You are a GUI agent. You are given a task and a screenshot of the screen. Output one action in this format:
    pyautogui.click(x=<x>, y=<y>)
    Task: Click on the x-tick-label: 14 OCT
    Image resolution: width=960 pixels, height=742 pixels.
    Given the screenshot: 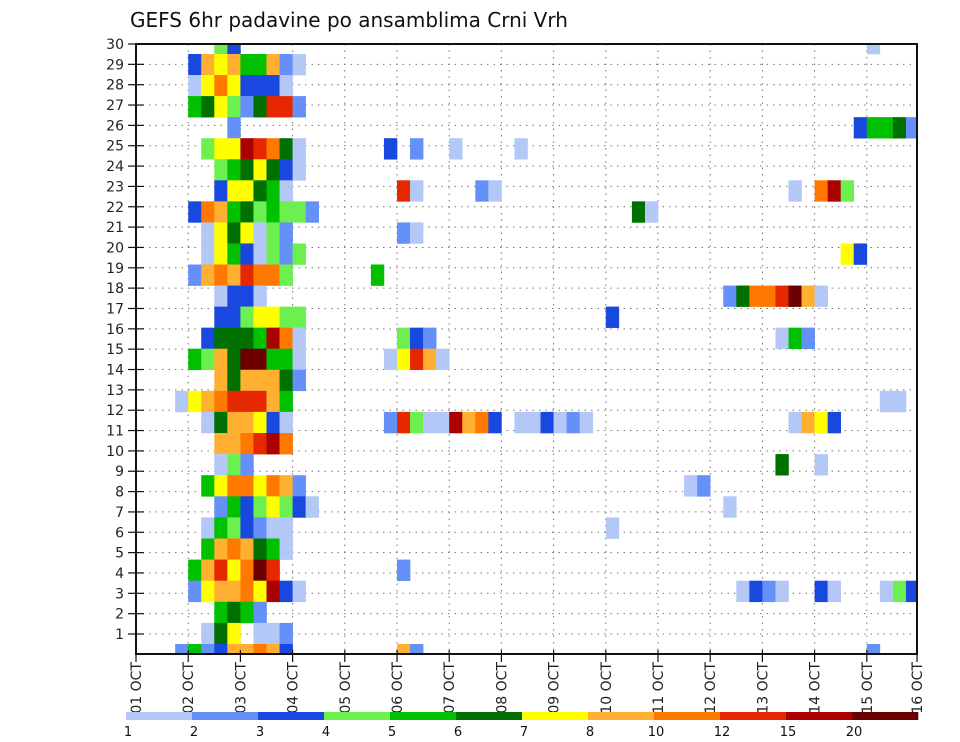 What is the action you would take?
    pyautogui.click(x=816, y=688)
    